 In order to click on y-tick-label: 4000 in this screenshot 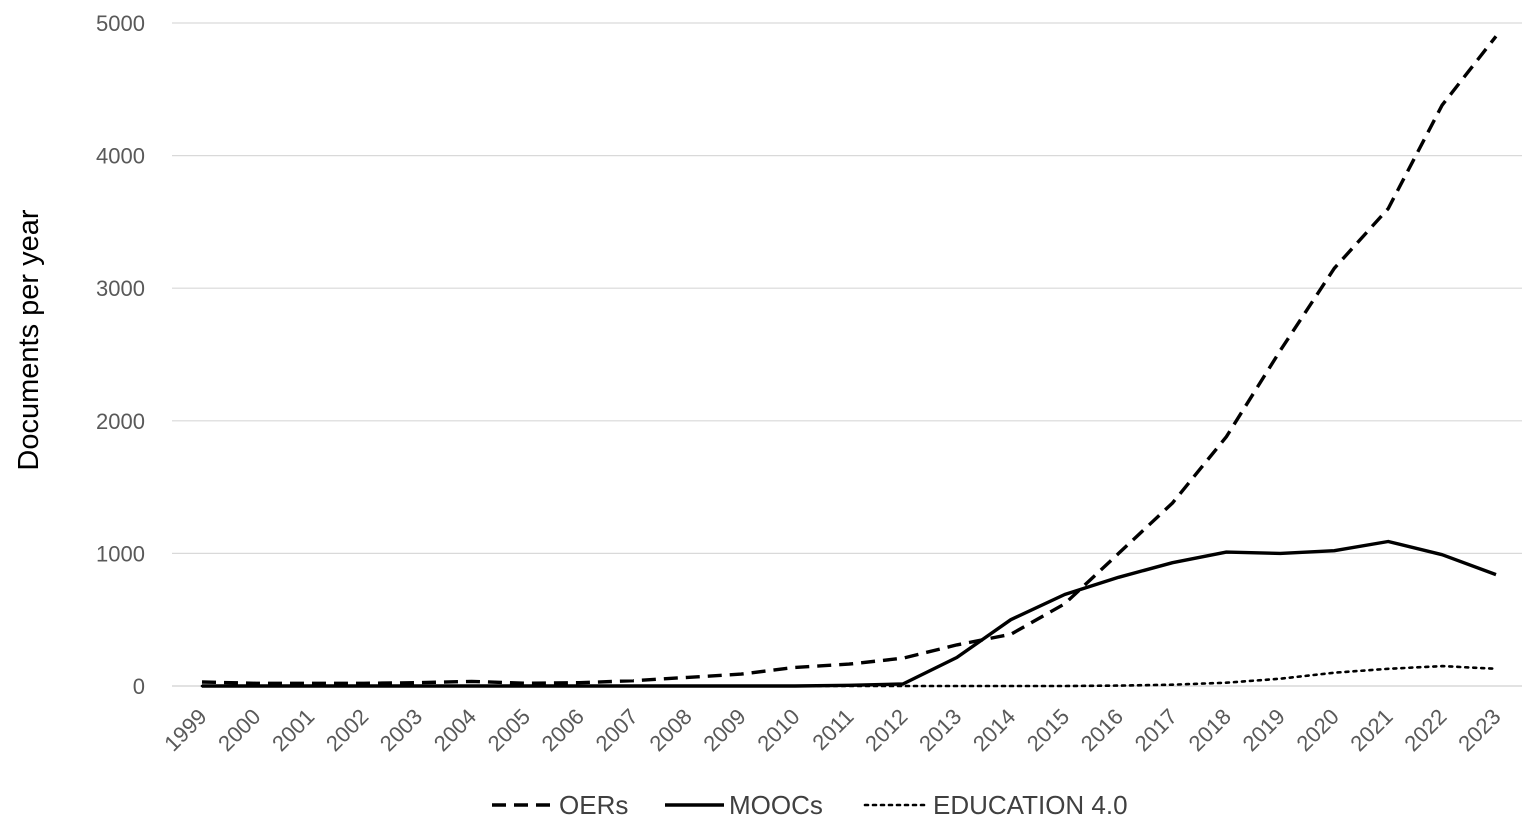, I will do `click(120, 156)`.